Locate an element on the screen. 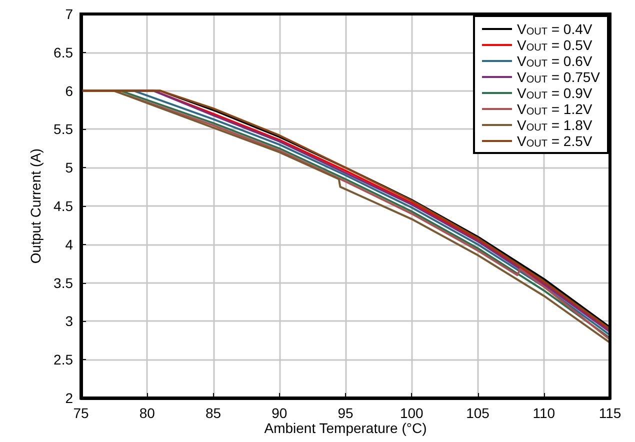 This screenshot has height=442, width=635. x-tick-label: 95 is located at coordinates (346, 413).